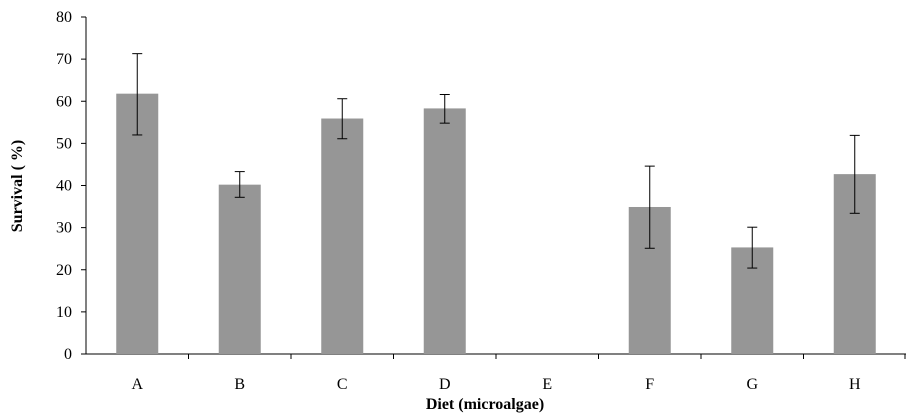  Describe the element at coordinates (485, 404) in the screenshot. I see `x-axis-title: Diet (microalgae)` at that location.